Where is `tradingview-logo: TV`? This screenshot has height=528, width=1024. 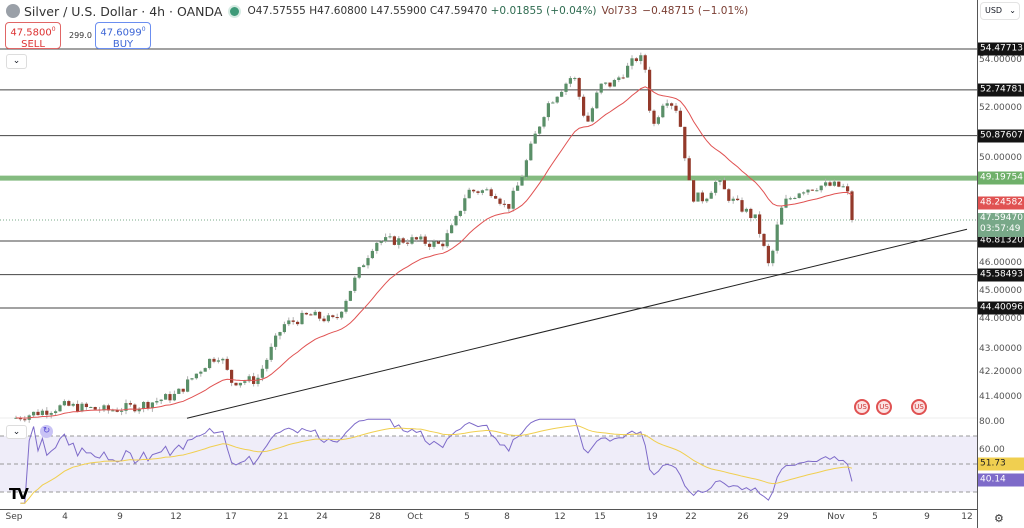
tradingview-logo: TV is located at coordinates (19, 494).